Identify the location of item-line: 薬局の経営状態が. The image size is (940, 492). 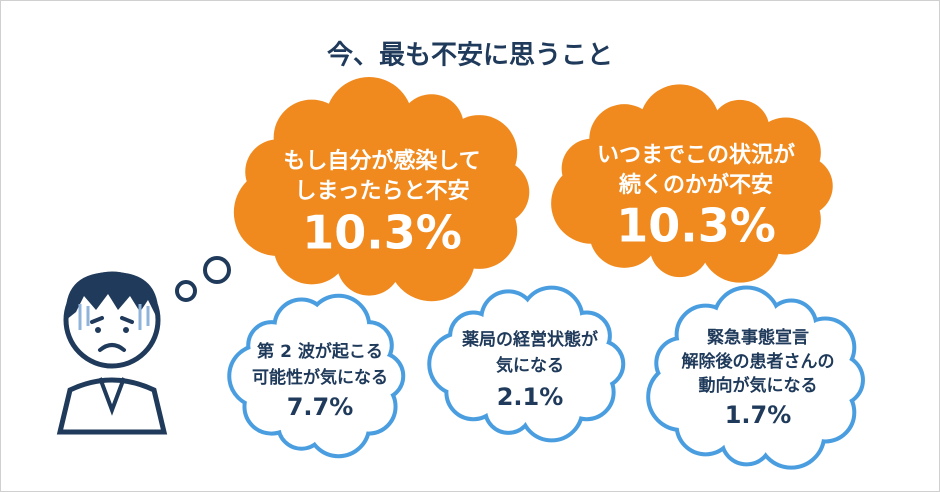
(530, 339).